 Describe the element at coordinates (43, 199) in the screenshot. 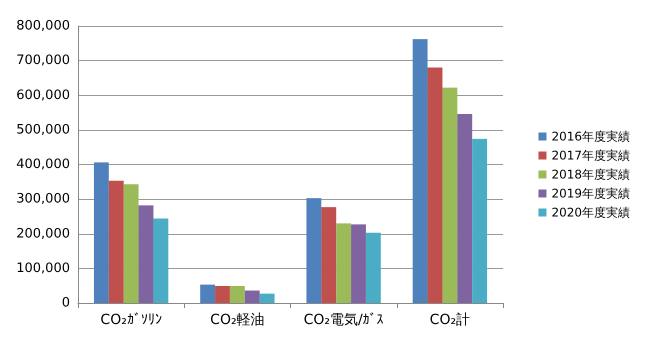

I see `y-tick-label: 300,000` at that location.